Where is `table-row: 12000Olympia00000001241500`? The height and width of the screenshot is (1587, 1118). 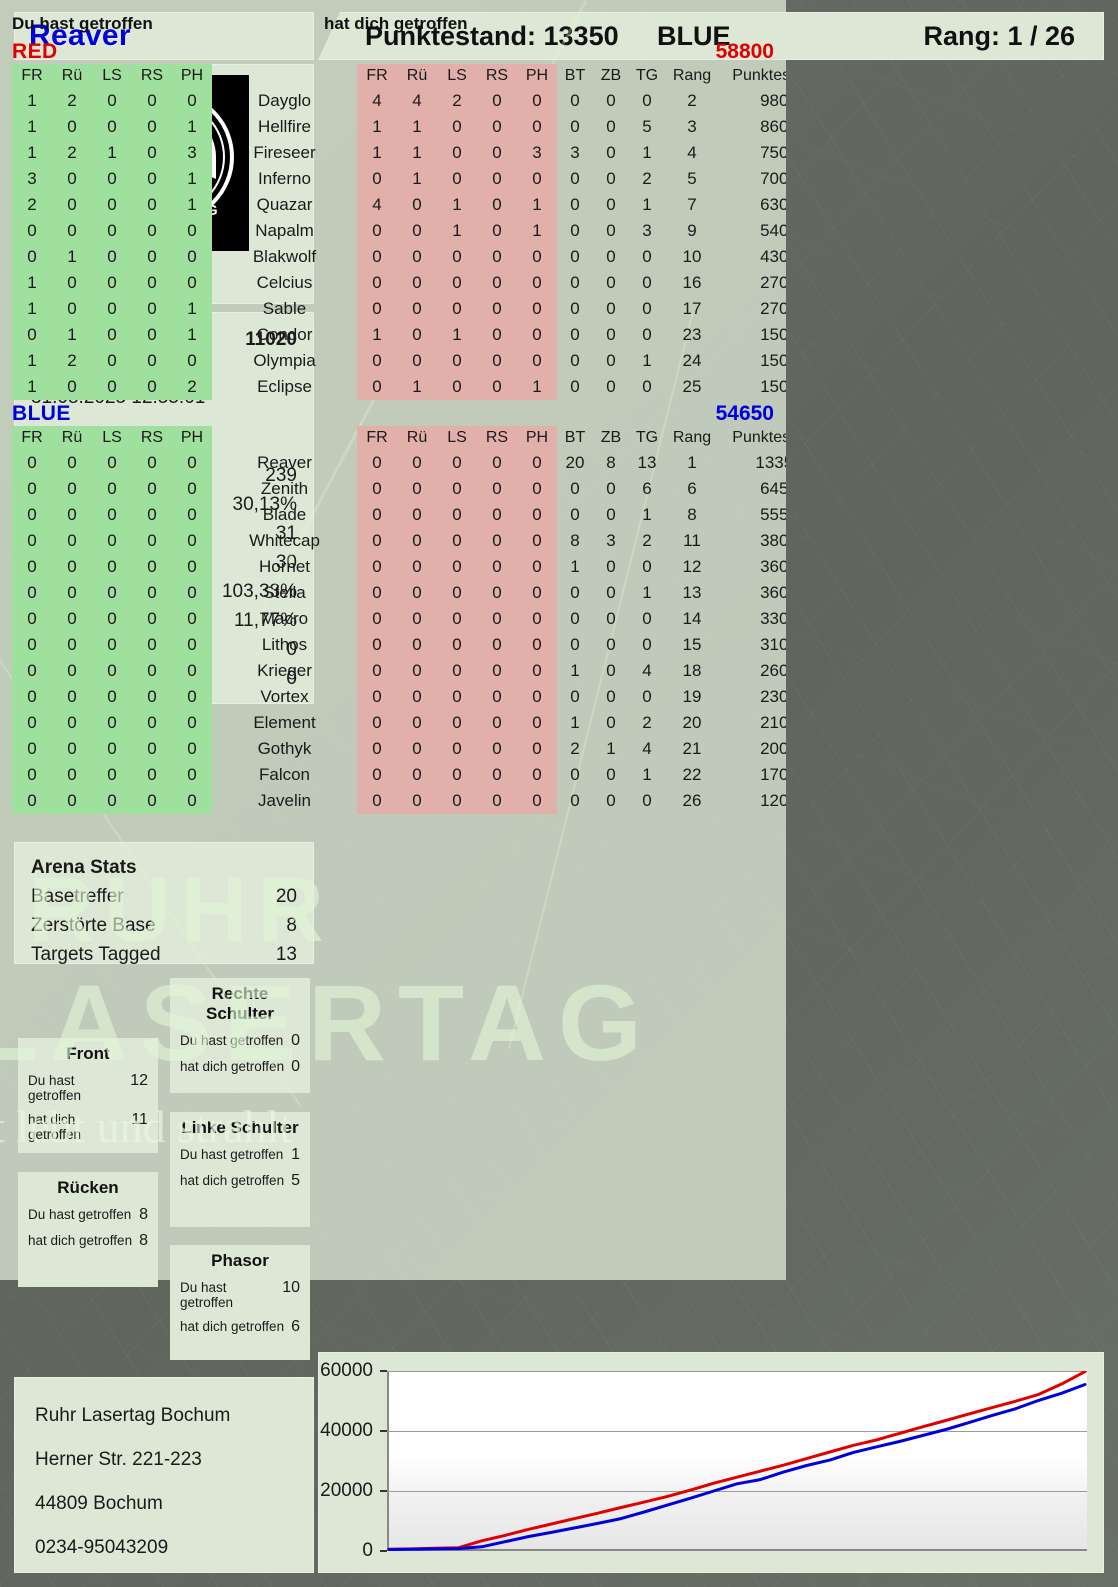 table-row: 12000Olympia00000001241500 is located at coordinates (399, 361).